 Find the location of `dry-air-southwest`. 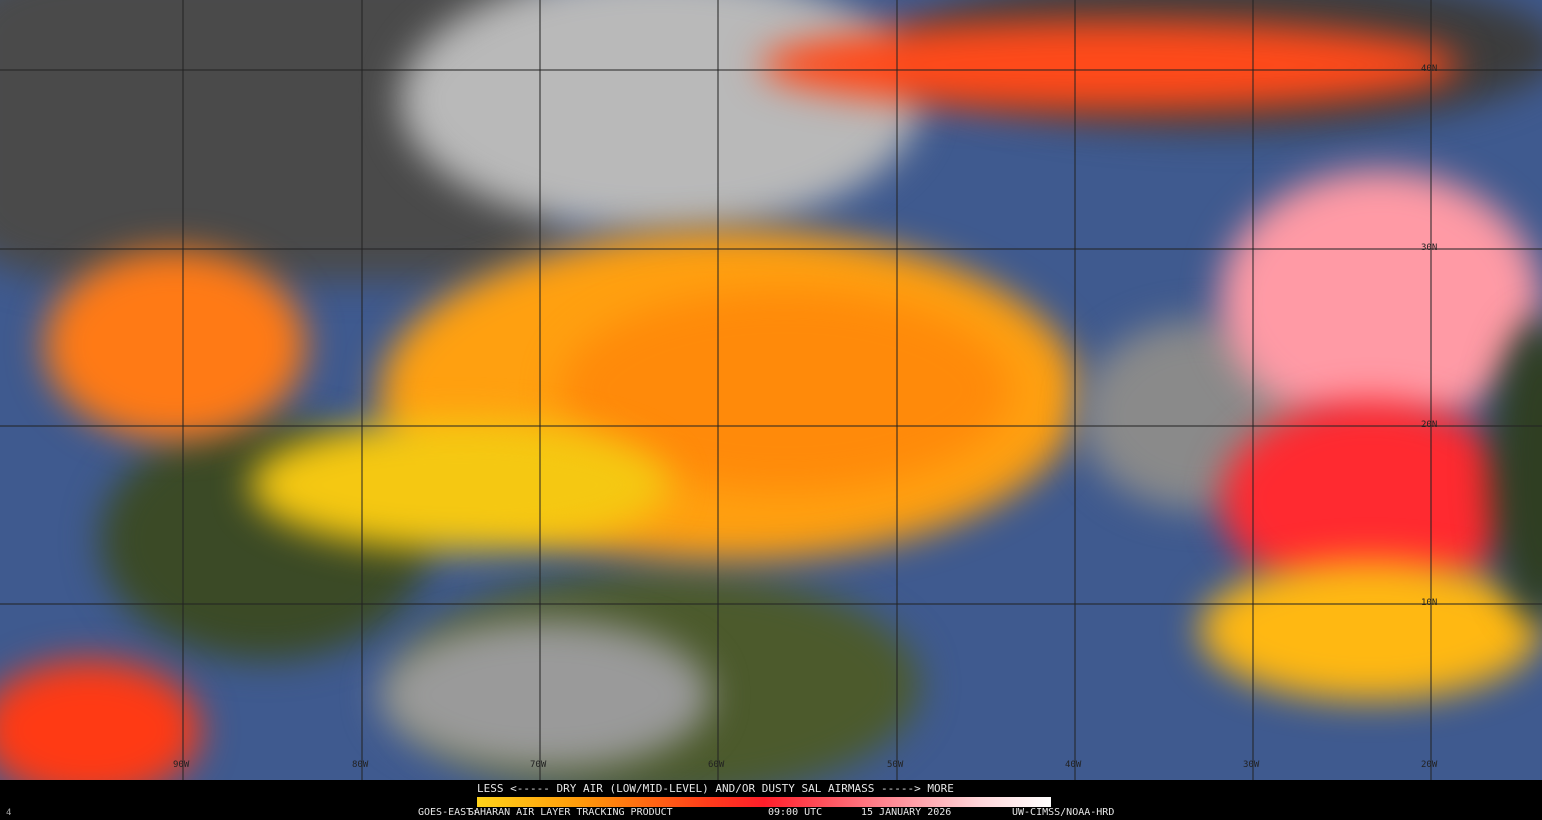

dry-air-southwest is located at coordinates (100, 720).